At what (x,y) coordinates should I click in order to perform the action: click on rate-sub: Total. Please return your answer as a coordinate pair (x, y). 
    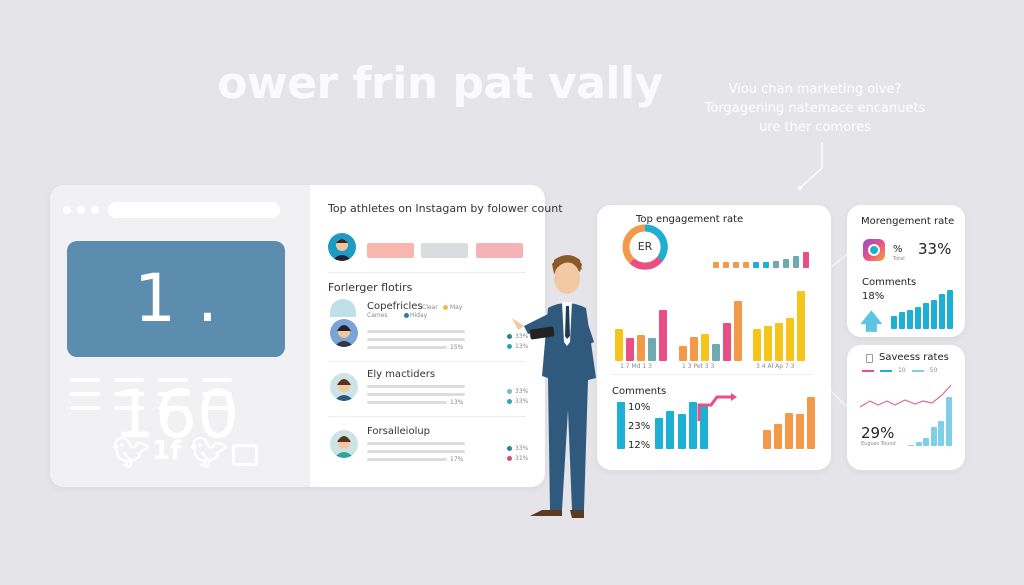
    Looking at the image, I should click on (899, 259).